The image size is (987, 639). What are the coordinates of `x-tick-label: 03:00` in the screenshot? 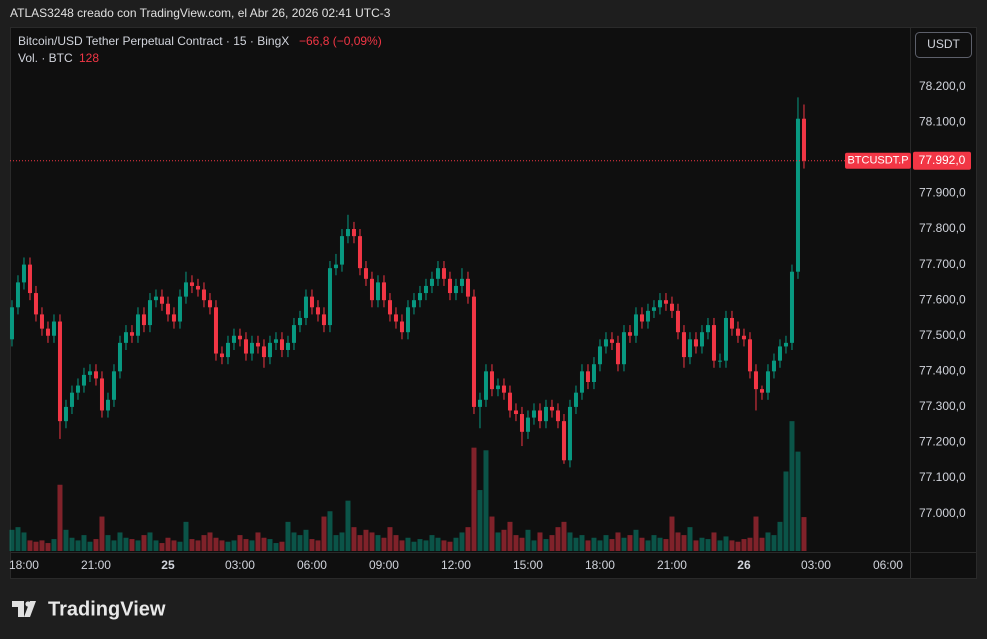 It's located at (816, 565).